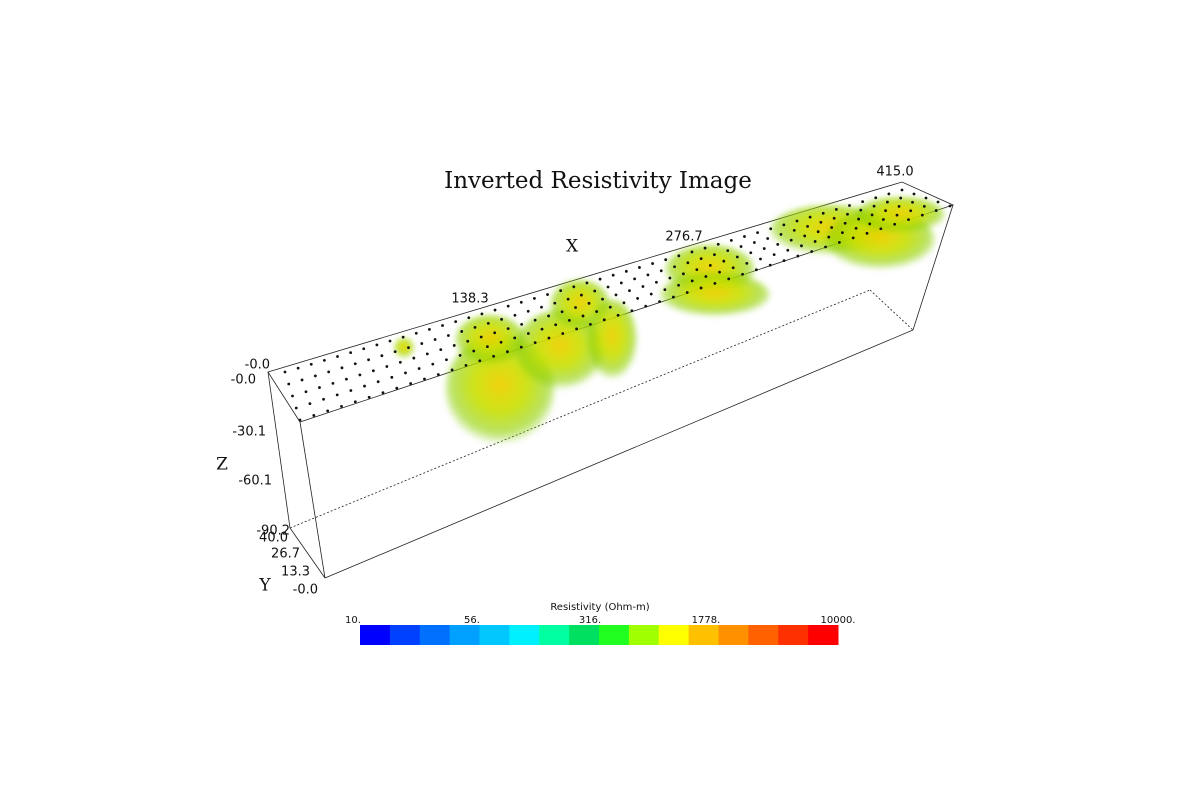 The image size is (1200, 804). What do you see at coordinates (706, 620) in the screenshot?
I see `colorbar-tick-label: 1778.` at bounding box center [706, 620].